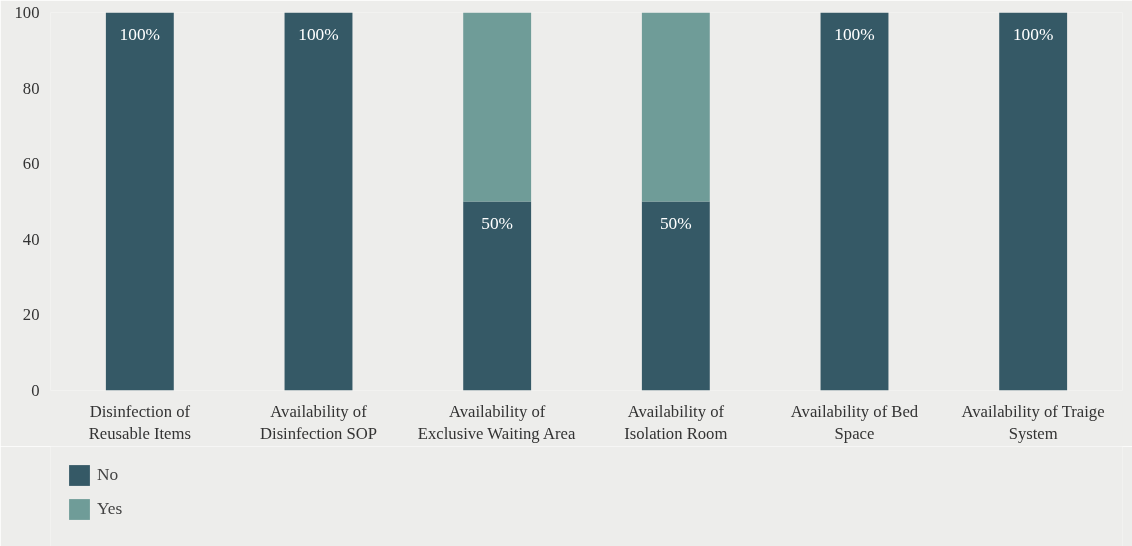 The width and height of the screenshot is (1132, 546). Describe the element at coordinates (139, 422) in the screenshot. I see `x-tick-label: Disinfection of Reusable Items` at that location.